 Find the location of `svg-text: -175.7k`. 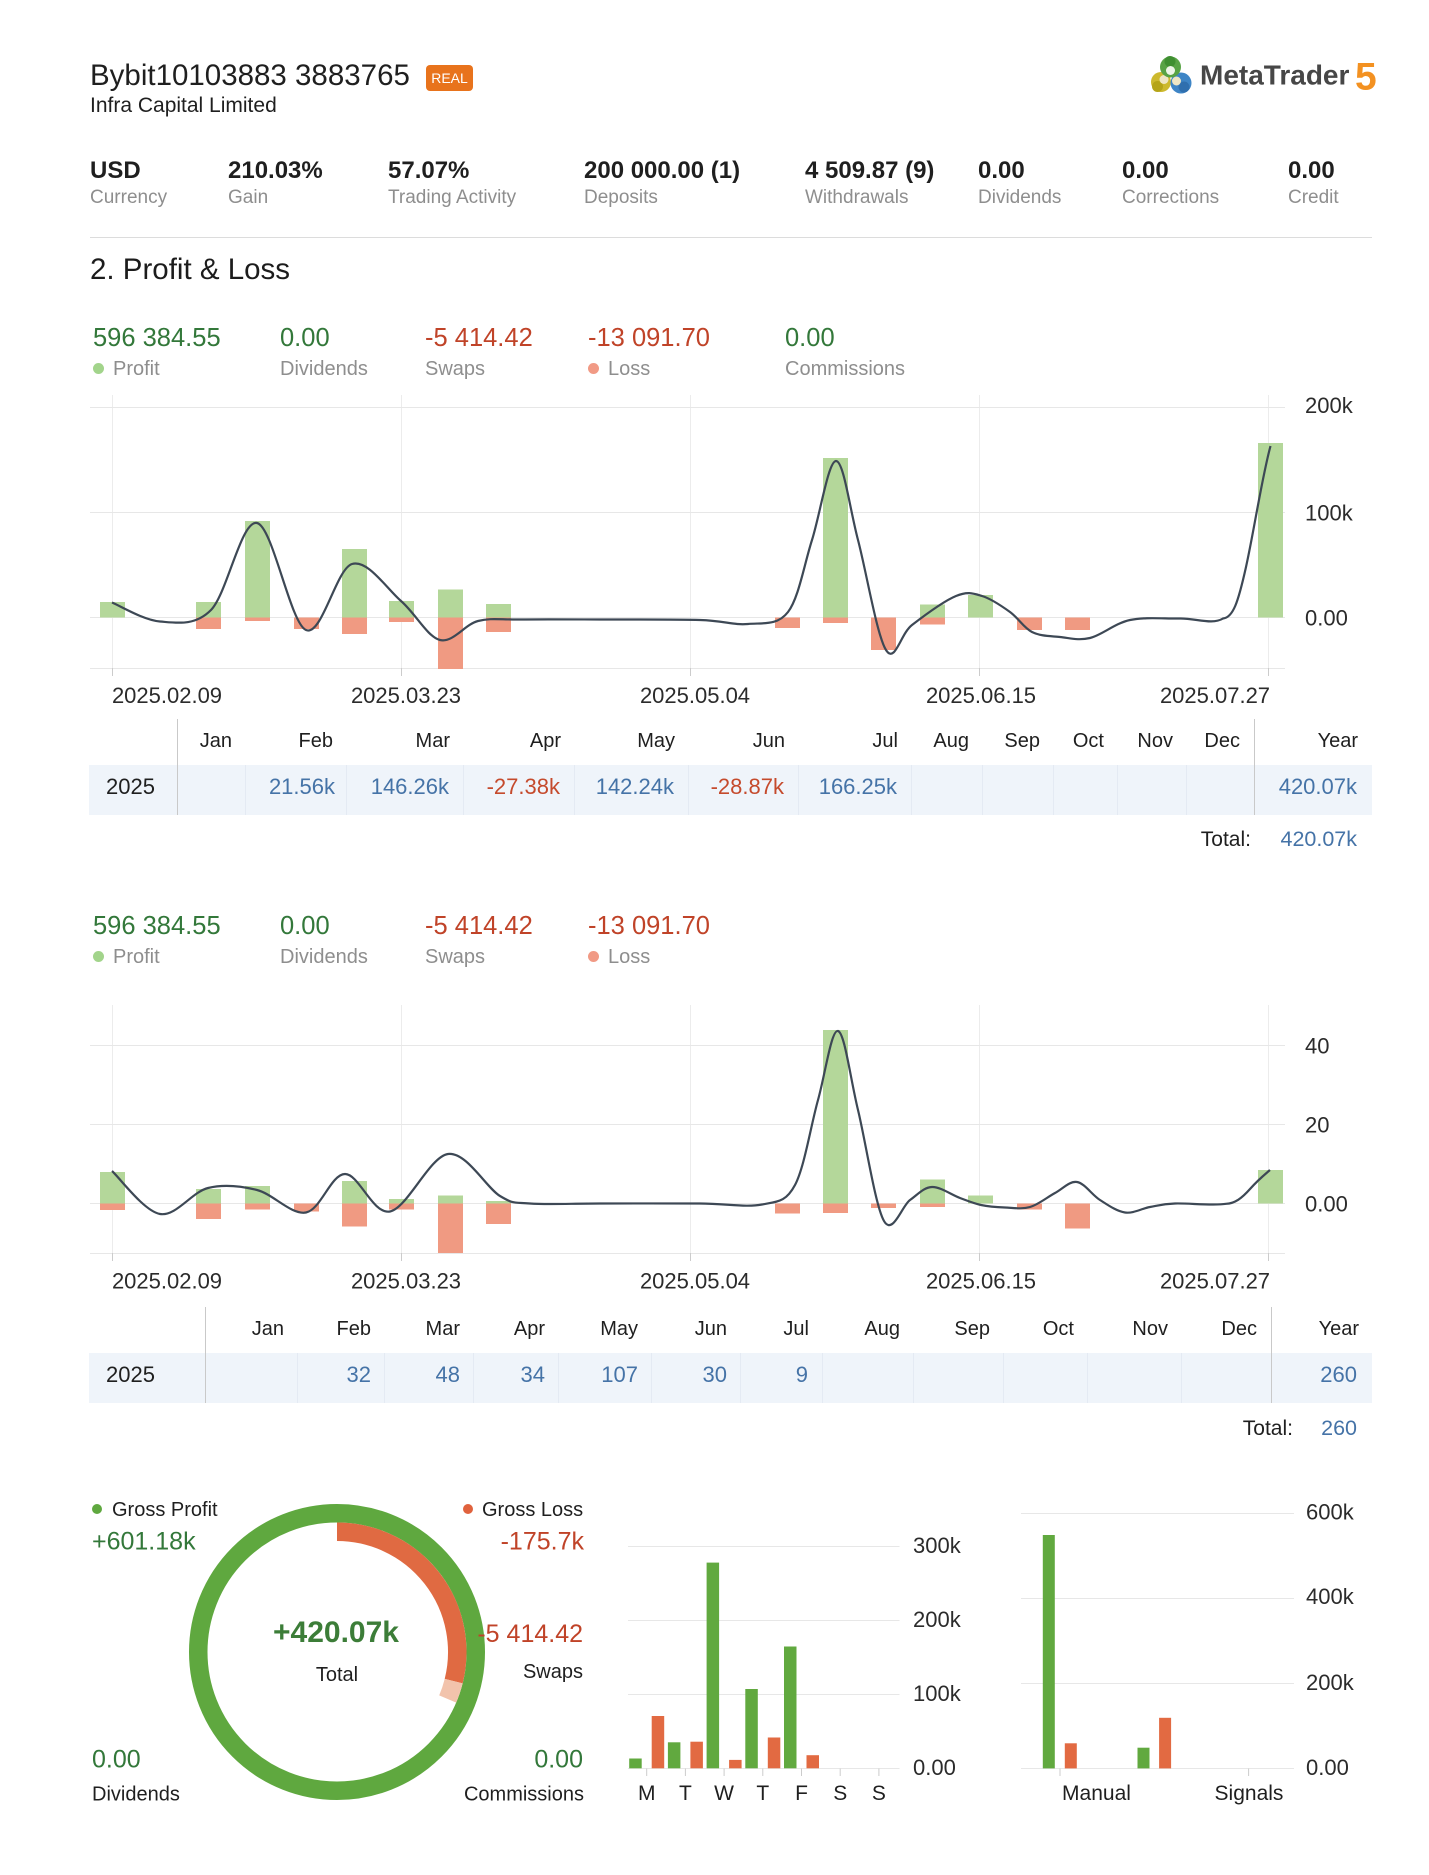

svg-text: -175.7k is located at coordinates (543, 1542).